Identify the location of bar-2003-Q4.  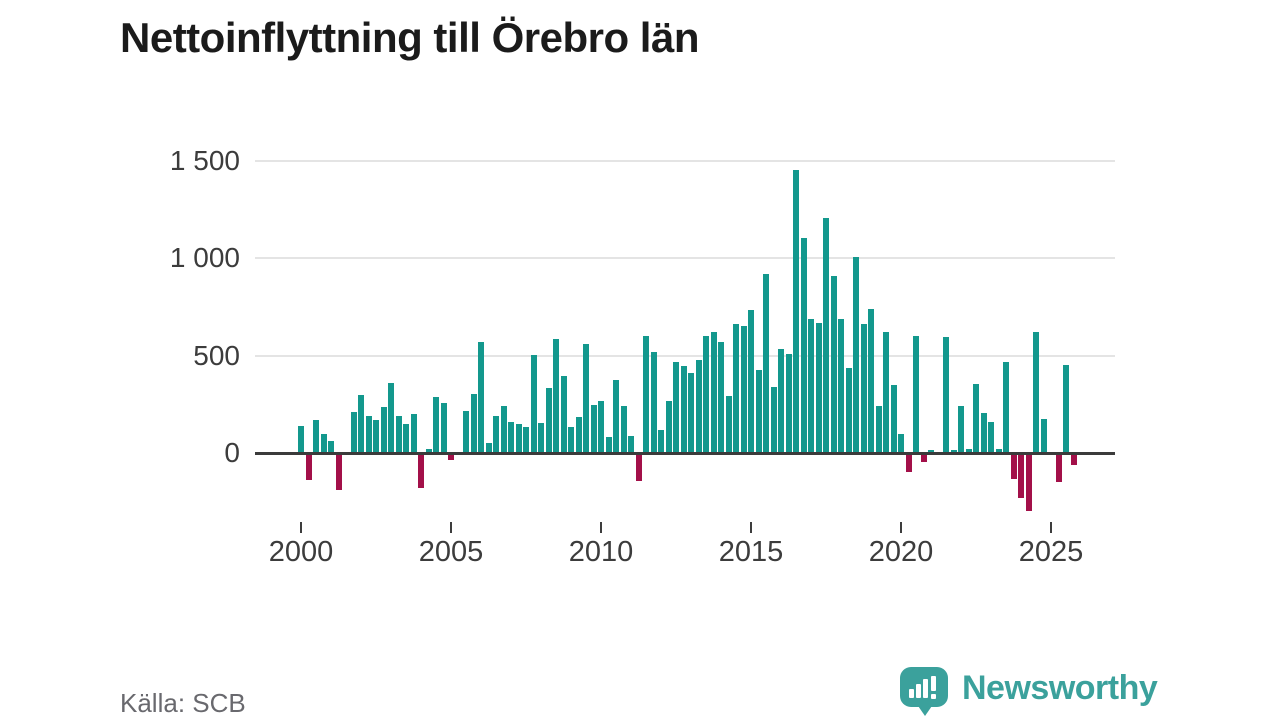
(413, 433).